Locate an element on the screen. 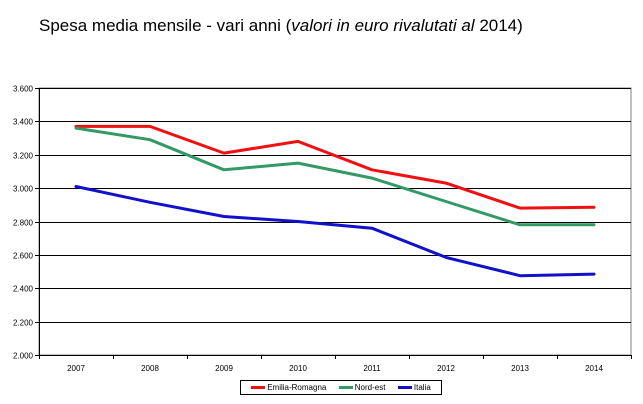 The width and height of the screenshot is (643, 404). y-tick-label: 2.400 is located at coordinates (23, 289).